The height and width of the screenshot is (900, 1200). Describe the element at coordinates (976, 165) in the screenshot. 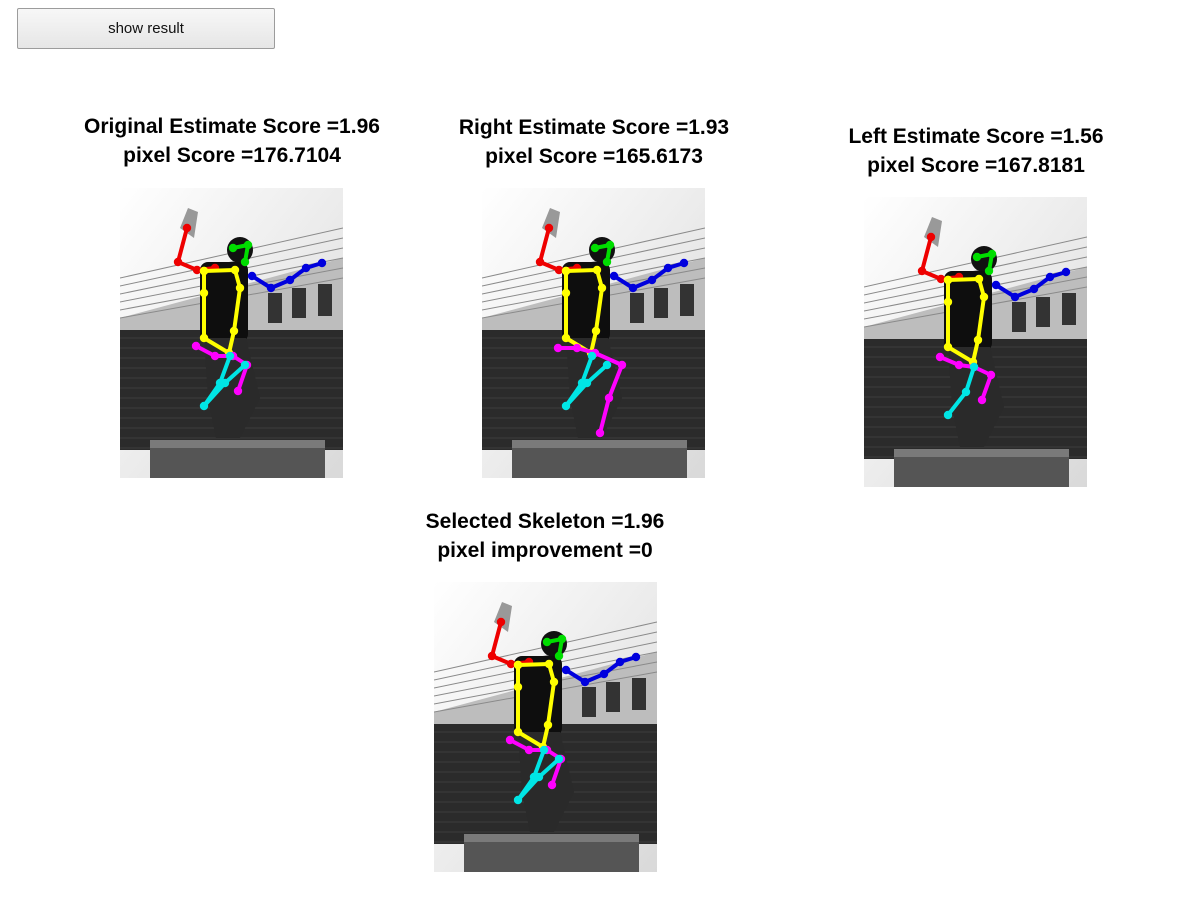

I see `left-pixel-score-label: pixel Score =167.8181` at that location.